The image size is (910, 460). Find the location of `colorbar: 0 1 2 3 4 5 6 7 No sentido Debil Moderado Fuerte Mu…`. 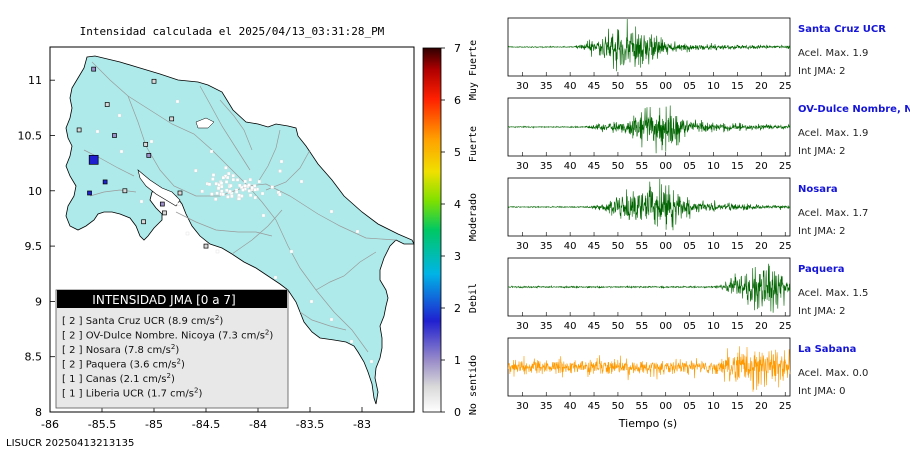

colorbar: 0 1 2 3 4 5 6 7 No sentido Debil Moderado Fuerte Mu… is located at coordinates (450, 229).